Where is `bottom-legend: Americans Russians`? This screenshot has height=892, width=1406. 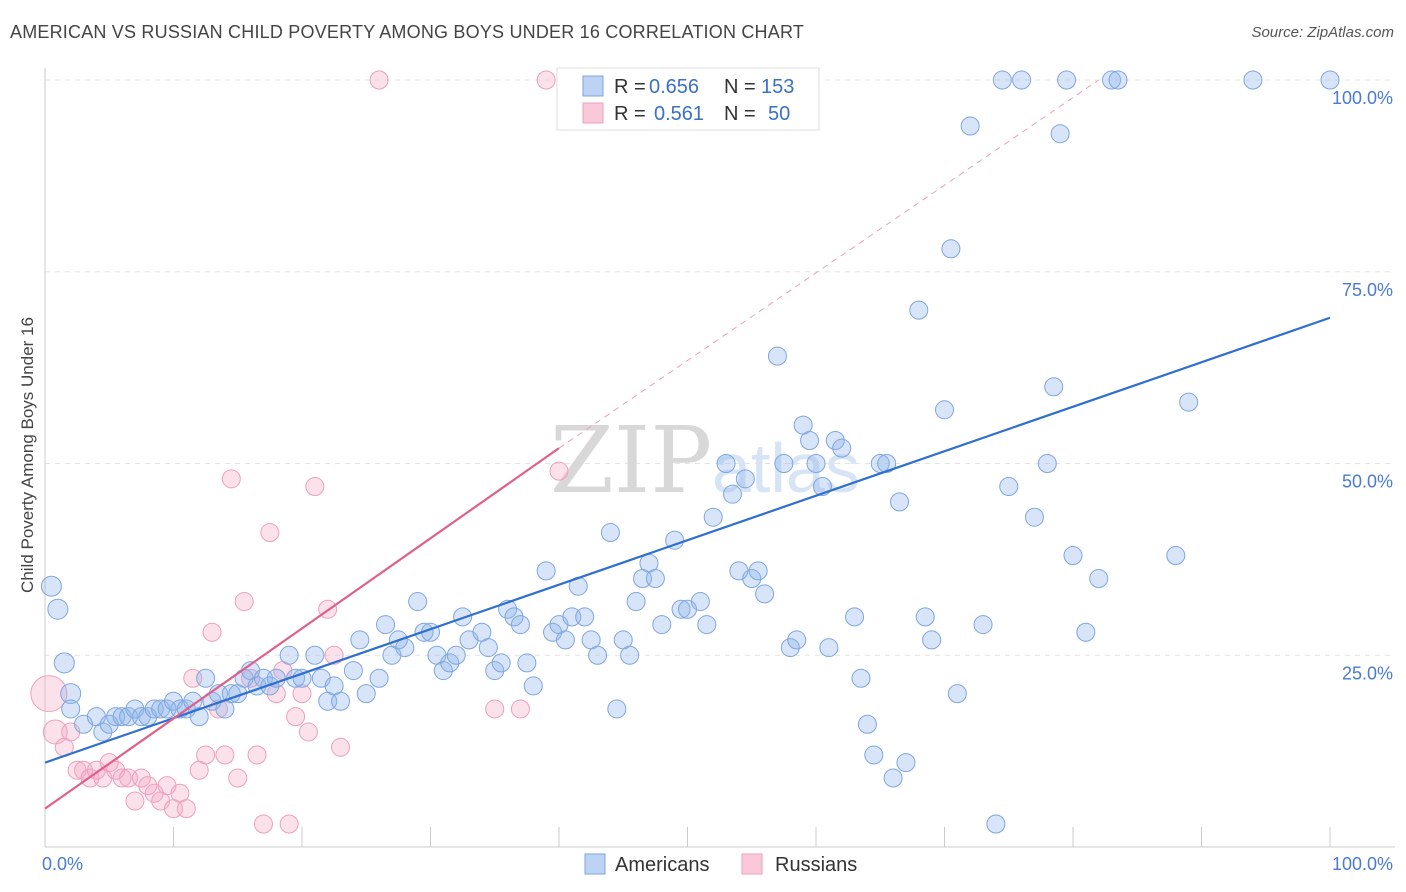
bottom-legend: Americans Russians is located at coordinates (720, 864).